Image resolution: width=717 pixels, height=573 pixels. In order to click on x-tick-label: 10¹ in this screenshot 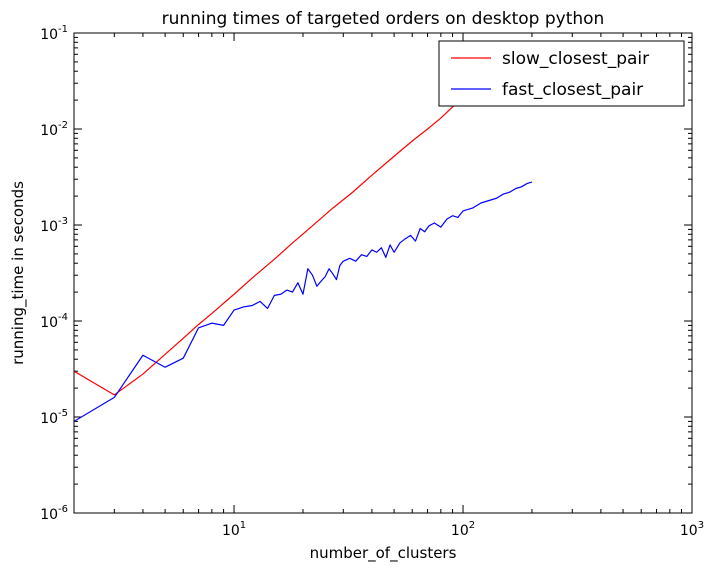, I will do `click(234, 529)`.